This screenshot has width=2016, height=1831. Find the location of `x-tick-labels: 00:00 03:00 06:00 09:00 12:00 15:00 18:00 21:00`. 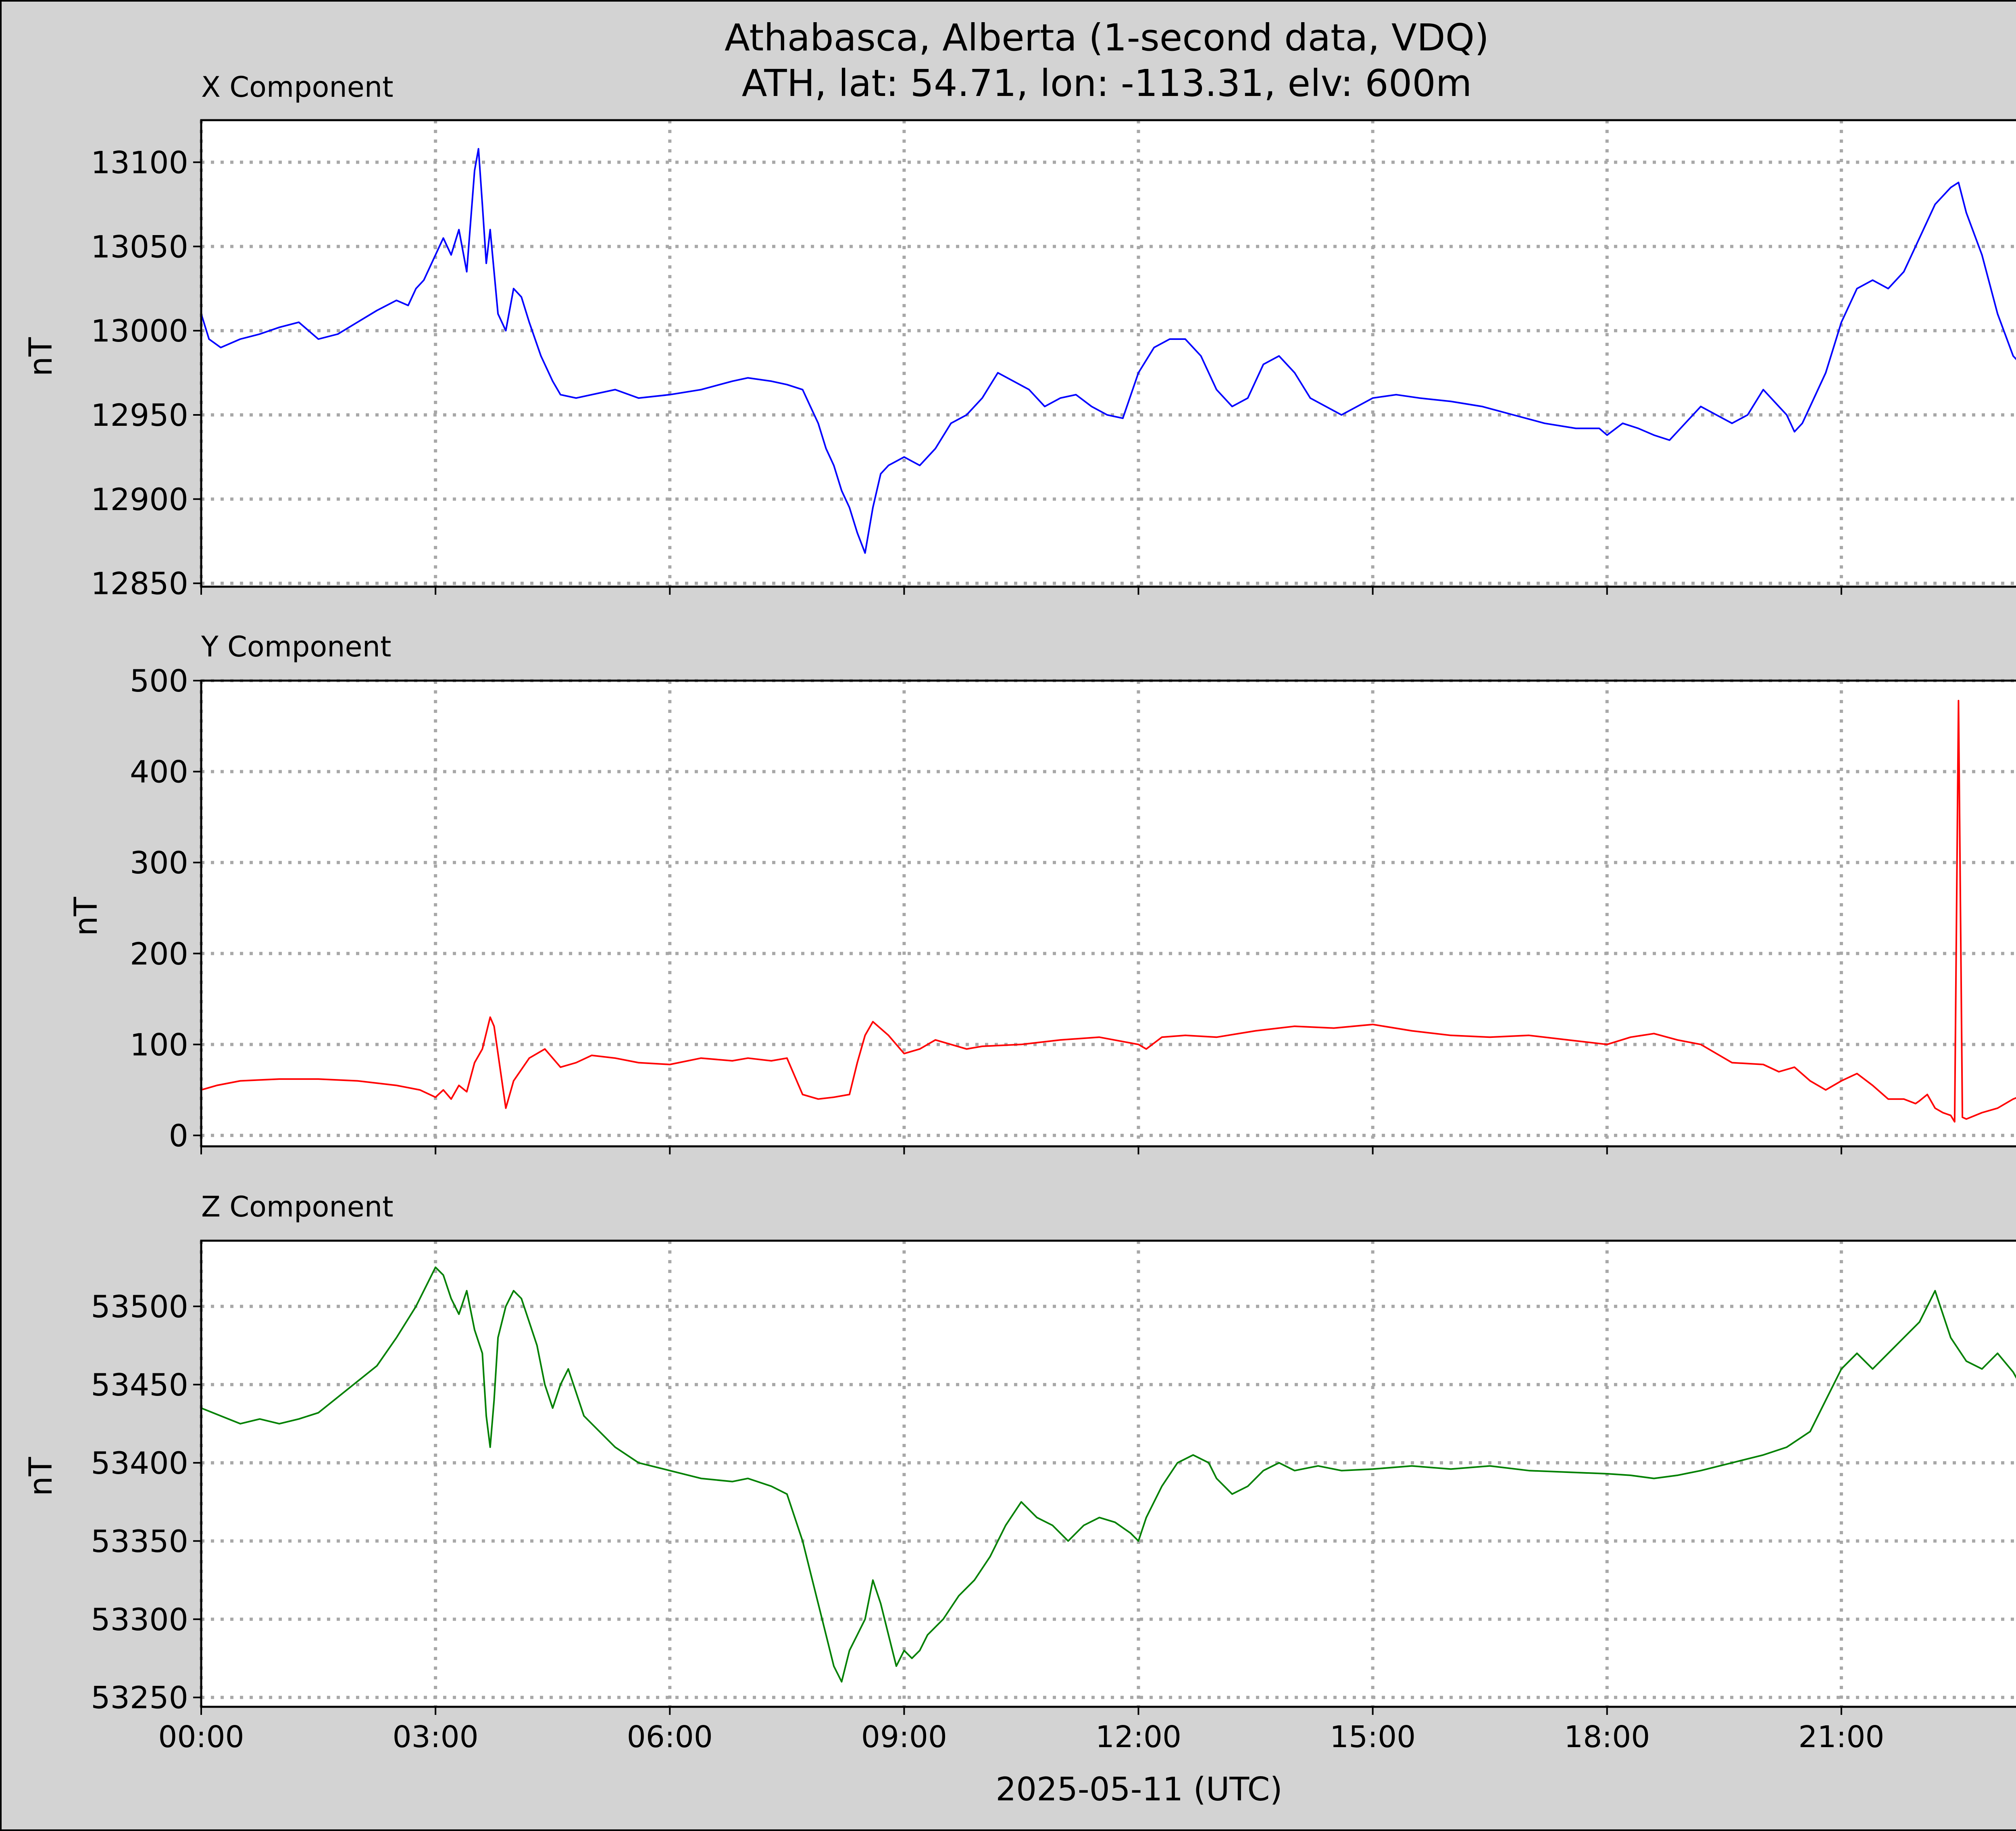

x-tick-labels: 00:00 03:00 06:00 09:00 12:00 15:00 18:00 21:00 is located at coordinates (1021, 1737).